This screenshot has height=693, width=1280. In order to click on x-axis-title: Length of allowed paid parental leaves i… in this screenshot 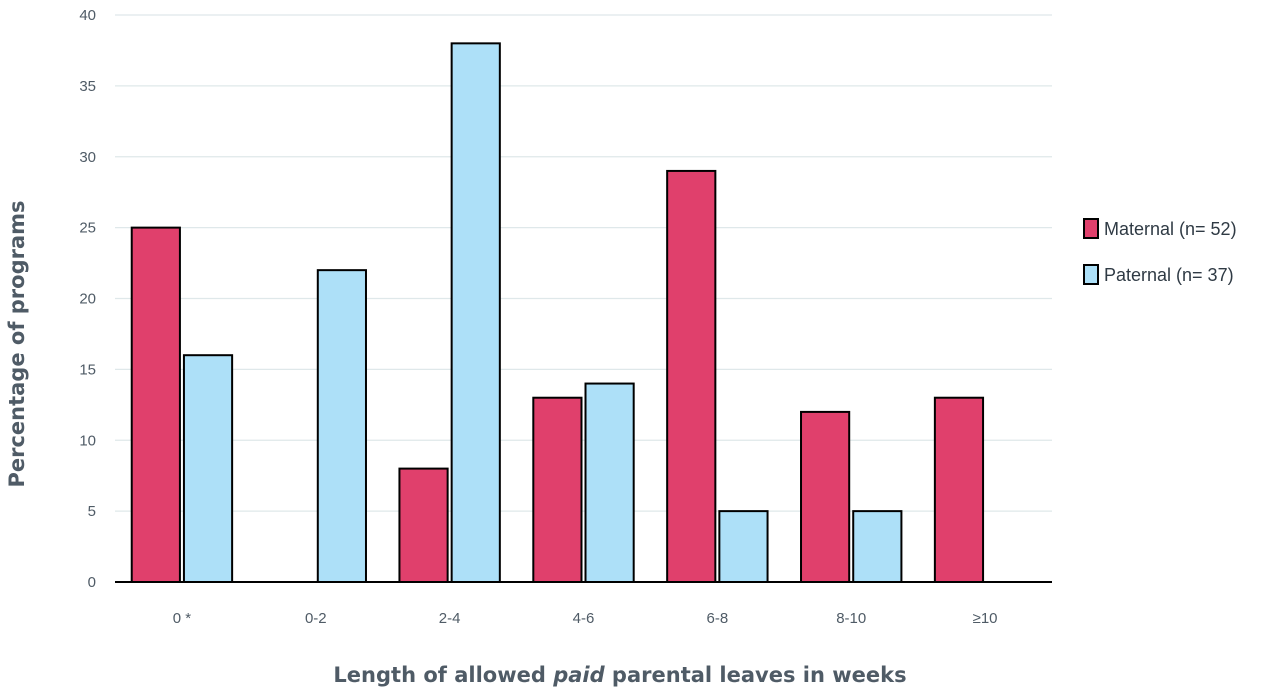, I will do `click(619, 675)`.